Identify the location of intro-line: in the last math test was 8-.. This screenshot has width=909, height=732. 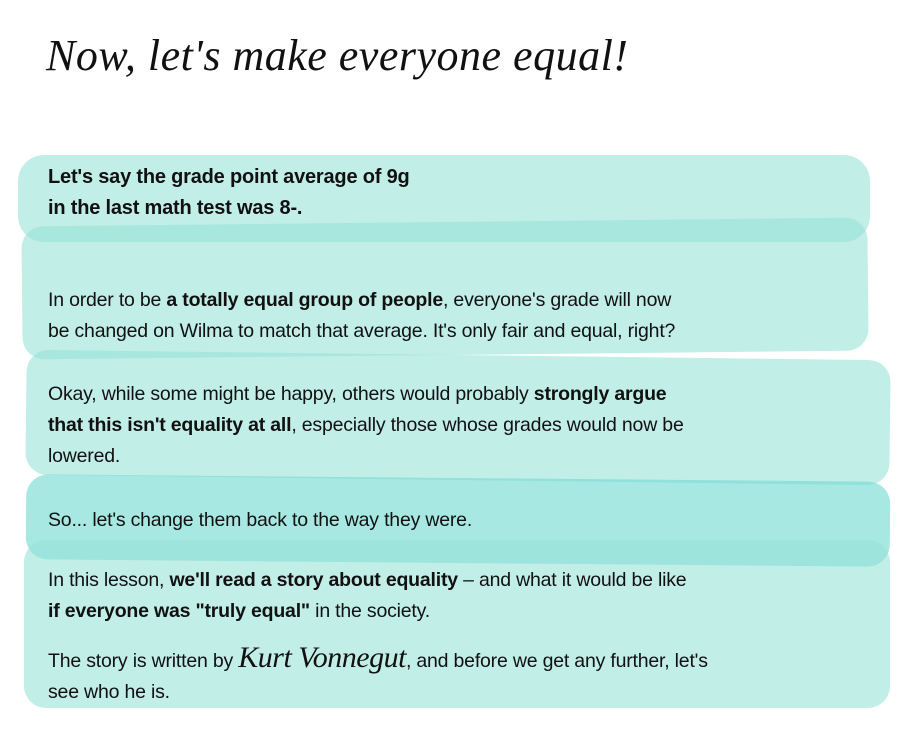
(175, 208).